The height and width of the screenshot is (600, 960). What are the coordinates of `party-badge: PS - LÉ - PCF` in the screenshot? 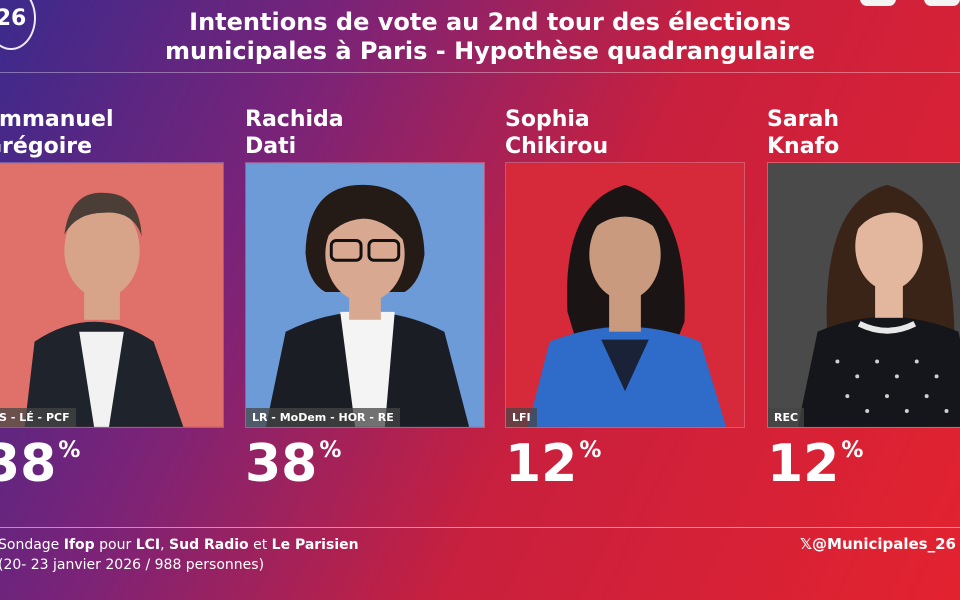 It's located at (38, 417).